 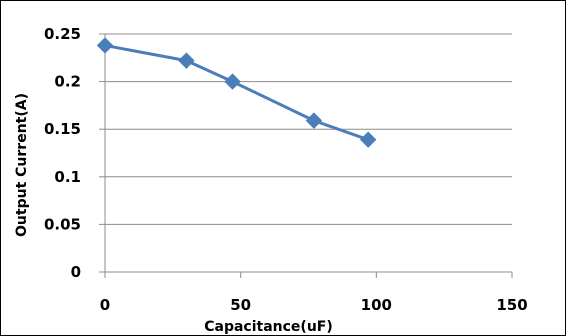 I want to click on y-tick-label: 0, so click(x=76, y=272).